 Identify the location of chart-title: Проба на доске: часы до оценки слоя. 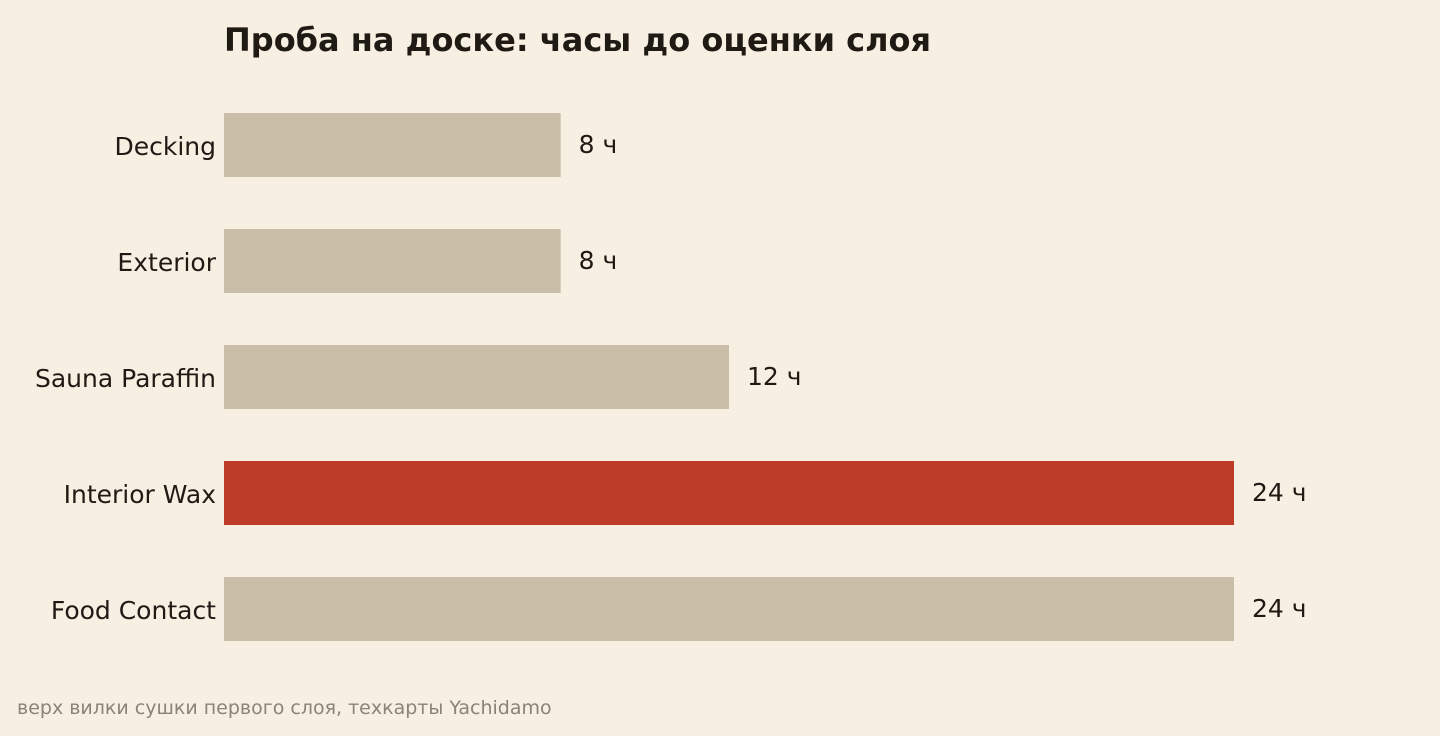
(577, 40).